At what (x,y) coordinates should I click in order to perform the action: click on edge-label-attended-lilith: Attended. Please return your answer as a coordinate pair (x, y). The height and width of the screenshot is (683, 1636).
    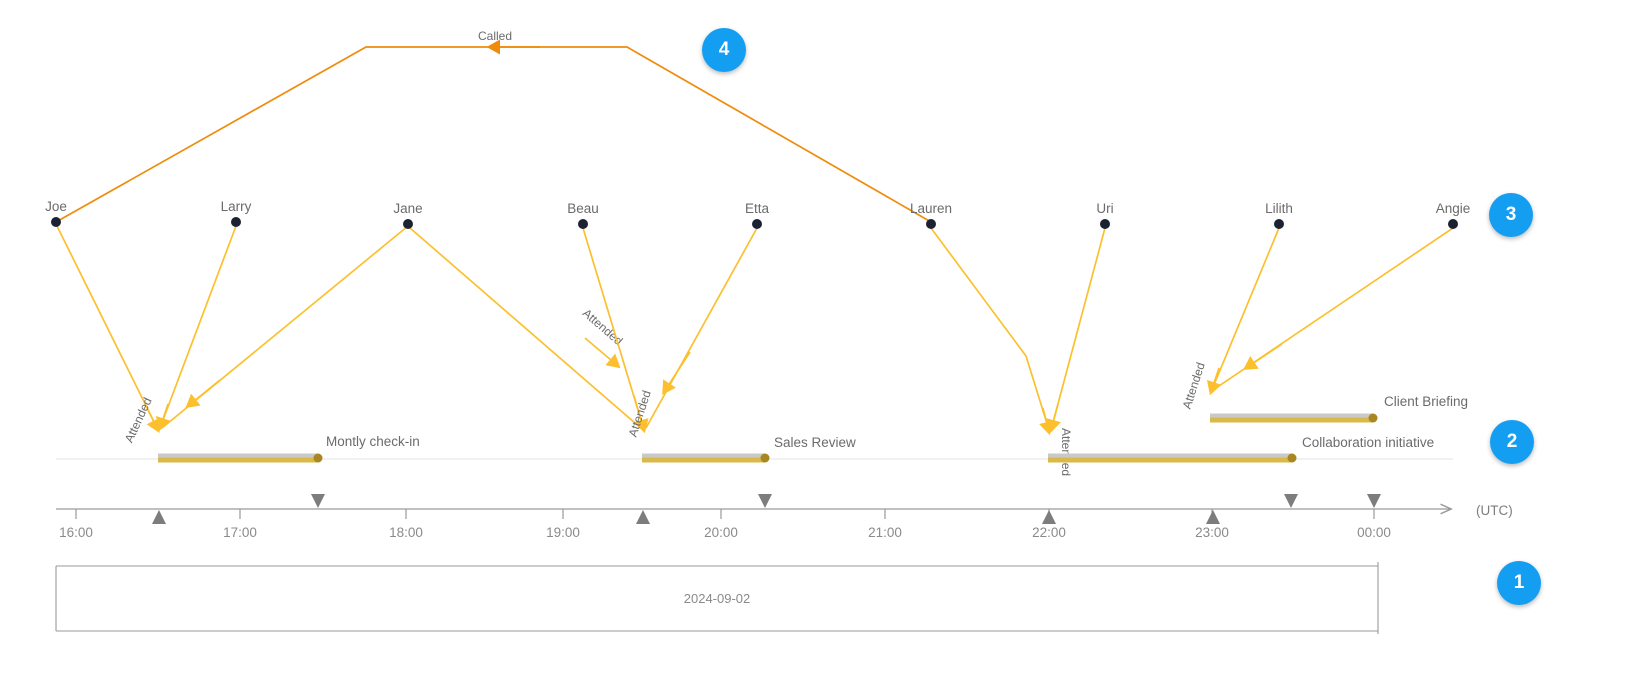
    Looking at the image, I should click on (1194, 386).